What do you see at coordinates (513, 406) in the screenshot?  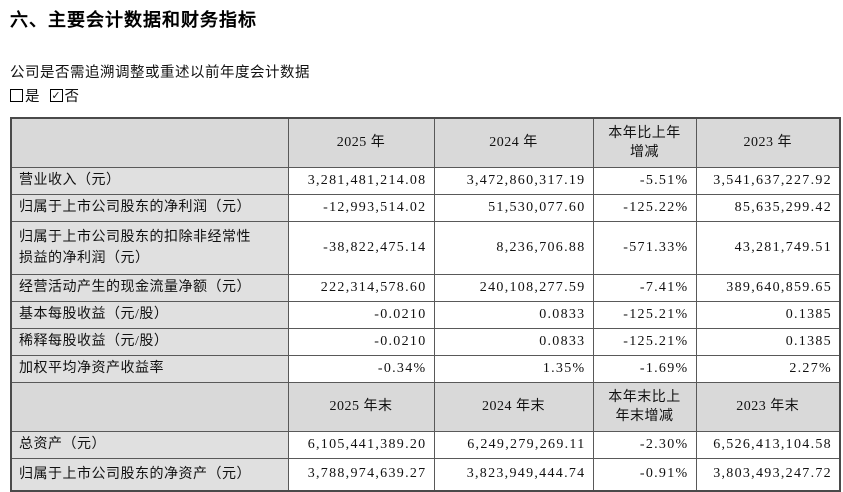 I see `header-cell-2024-end: 2024 年末` at bounding box center [513, 406].